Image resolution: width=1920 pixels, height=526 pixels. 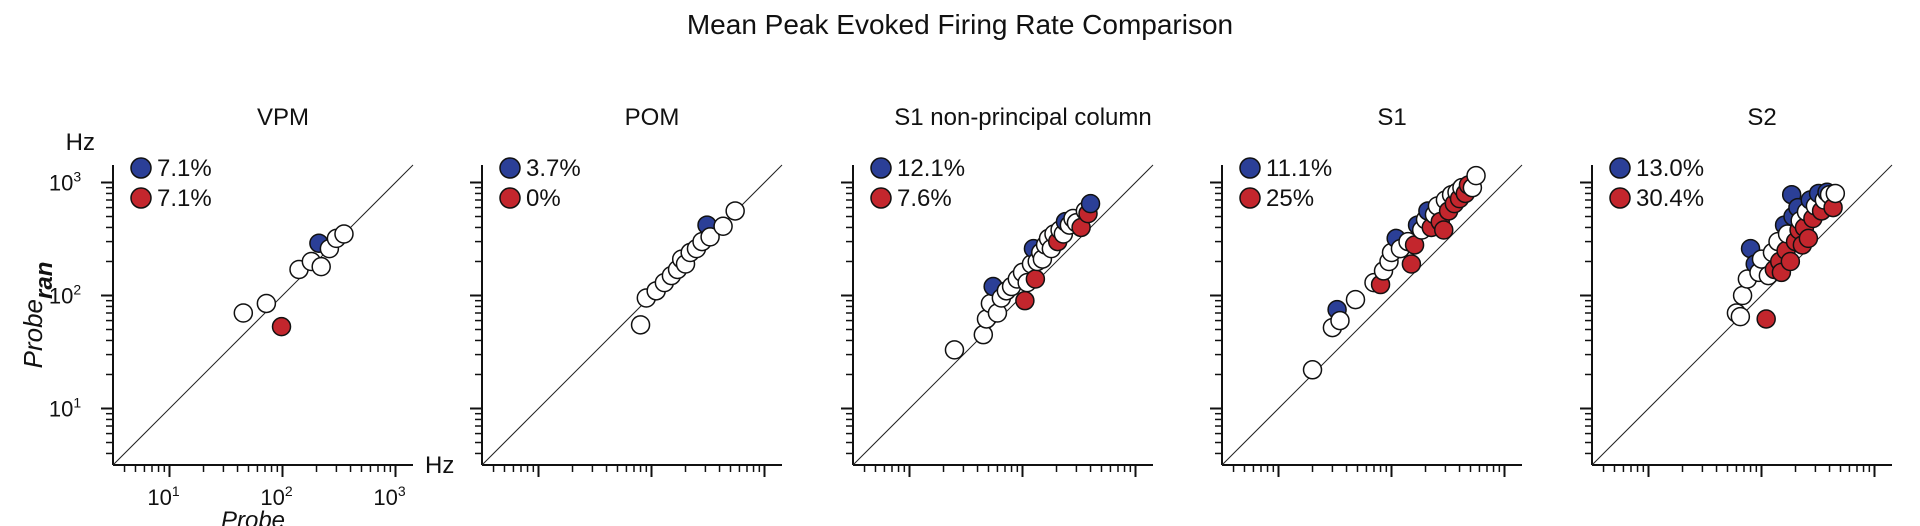 I want to click on legend-label-red: 0%, so click(x=543, y=198).